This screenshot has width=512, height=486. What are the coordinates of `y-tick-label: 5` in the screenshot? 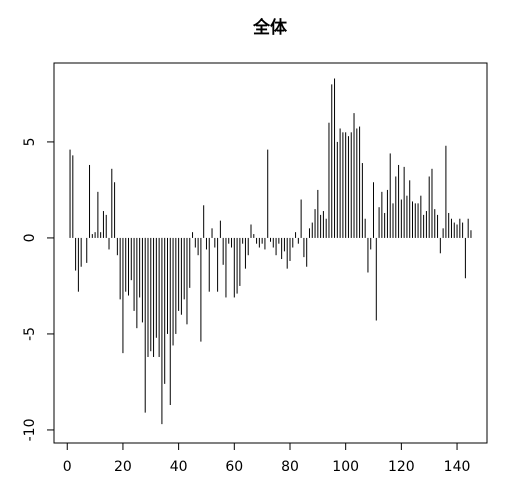 It's located at (30, 141).